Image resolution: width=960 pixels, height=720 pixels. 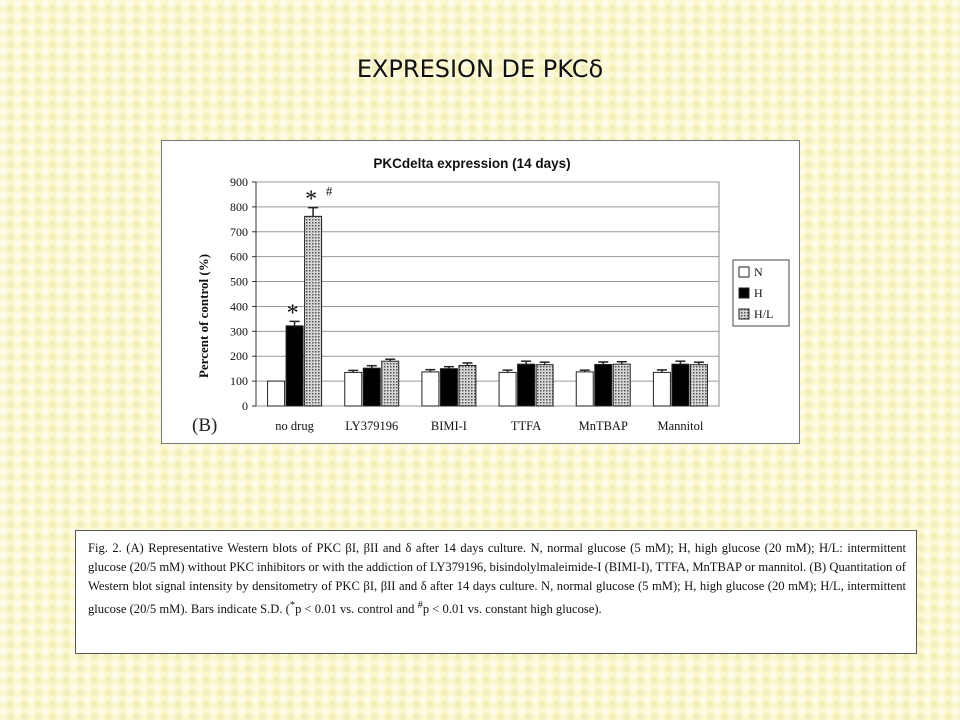 I want to click on legend-label: H/L, so click(x=763, y=314).